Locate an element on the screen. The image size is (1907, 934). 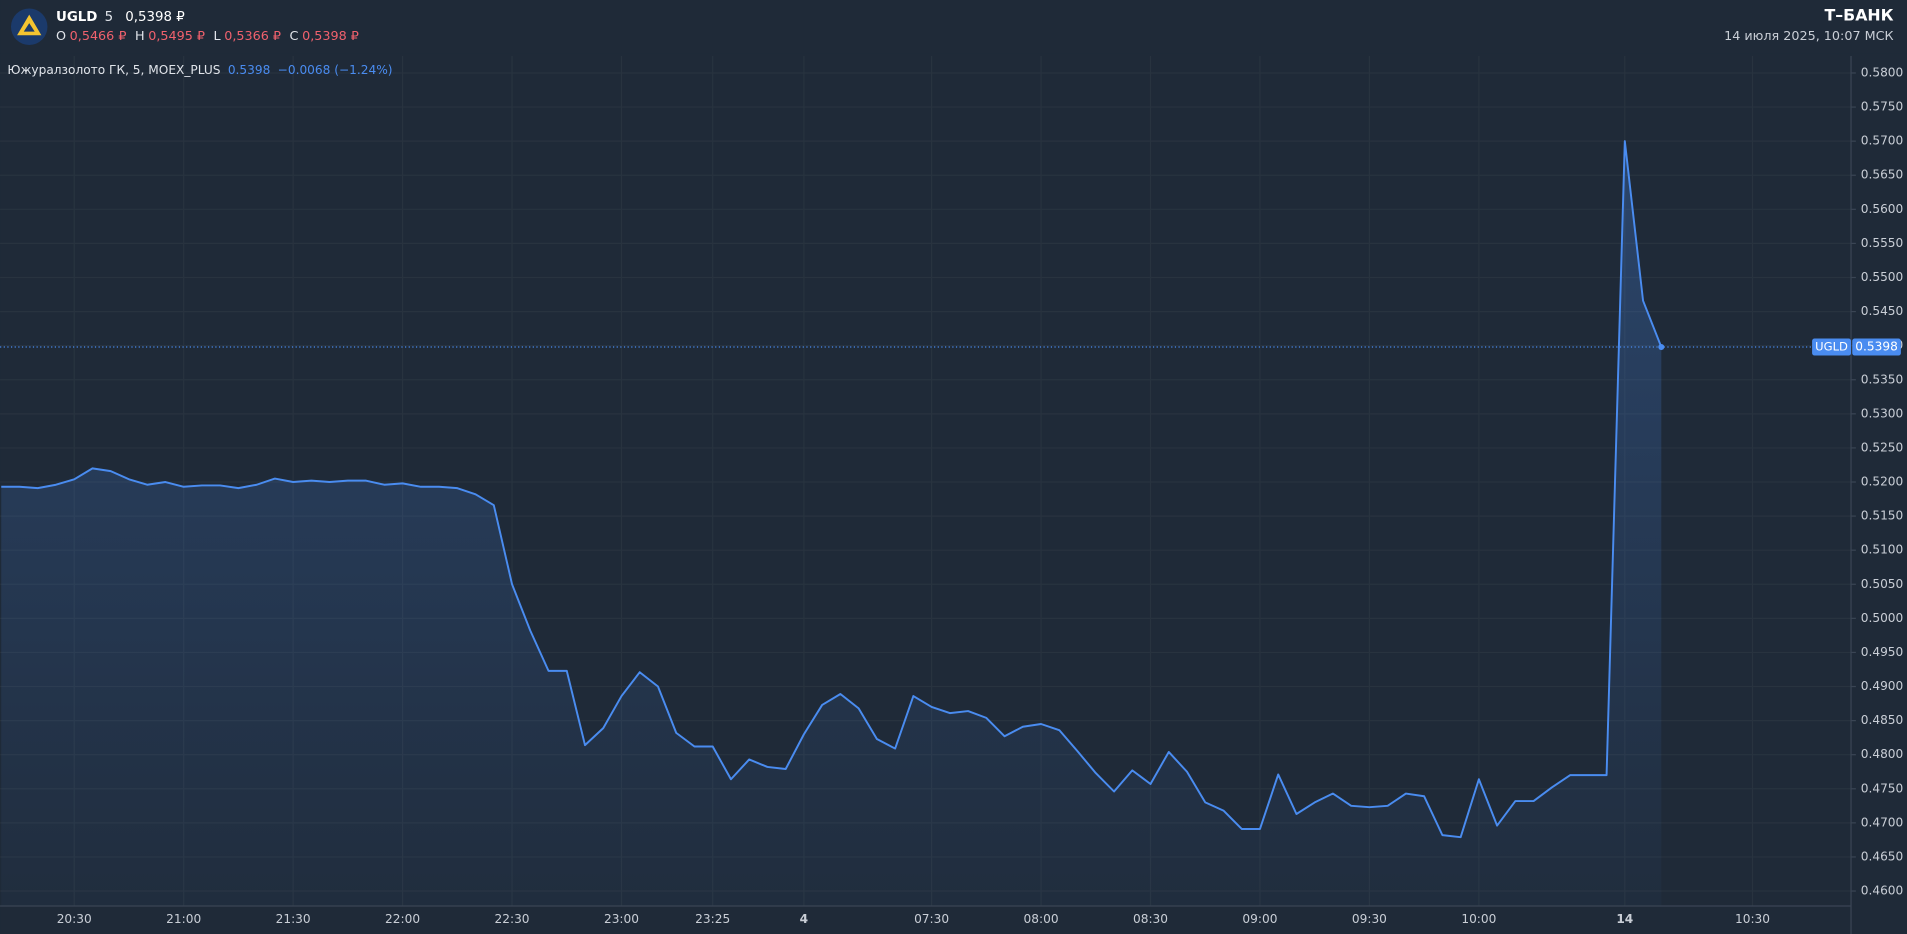
price-name: UGLD is located at coordinates (1831, 347).